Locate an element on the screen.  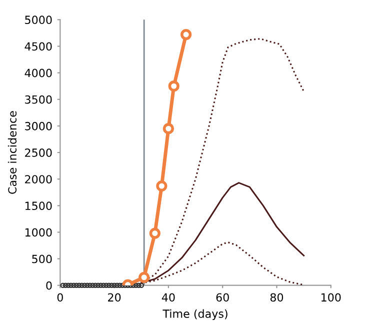
x-tick-label: 40 is located at coordinates (168, 297).